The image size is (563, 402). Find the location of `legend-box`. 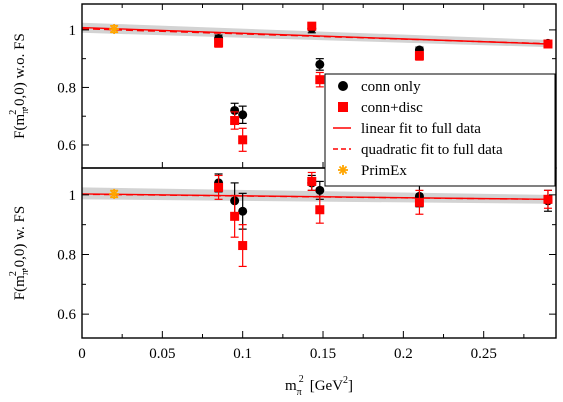

legend-box is located at coordinates (440, 130).